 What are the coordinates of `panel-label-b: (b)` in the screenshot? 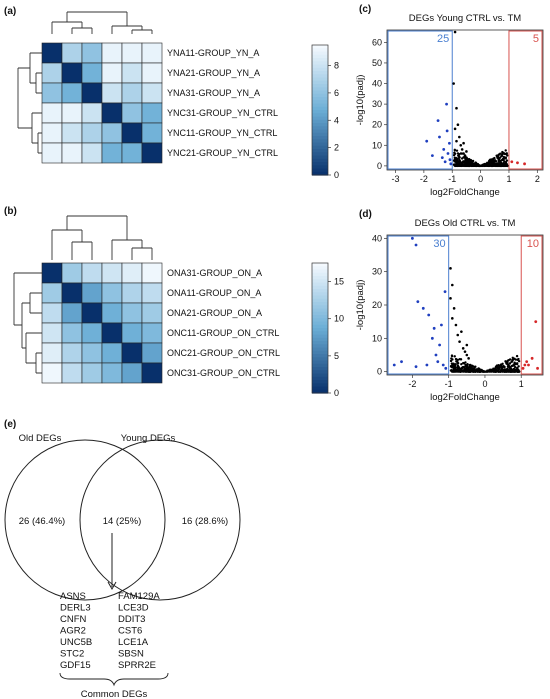 It's located at (10, 211).